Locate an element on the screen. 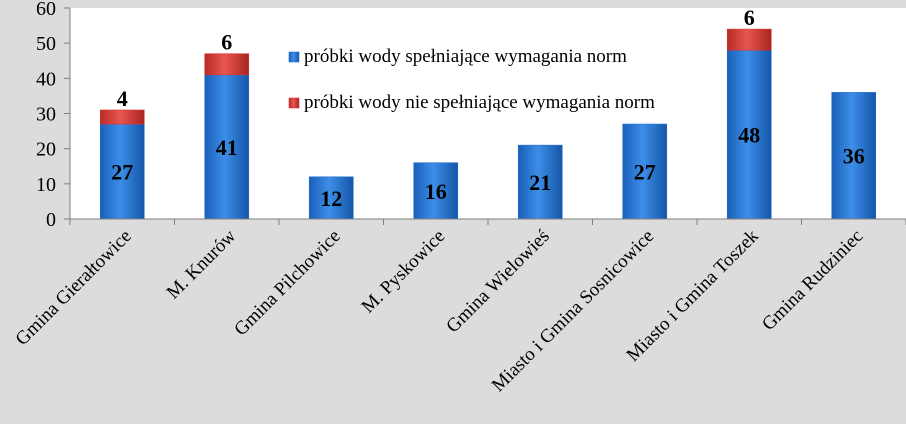  y-axis: 0 10 20 30 40 50 60 is located at coordinates (53, 115).